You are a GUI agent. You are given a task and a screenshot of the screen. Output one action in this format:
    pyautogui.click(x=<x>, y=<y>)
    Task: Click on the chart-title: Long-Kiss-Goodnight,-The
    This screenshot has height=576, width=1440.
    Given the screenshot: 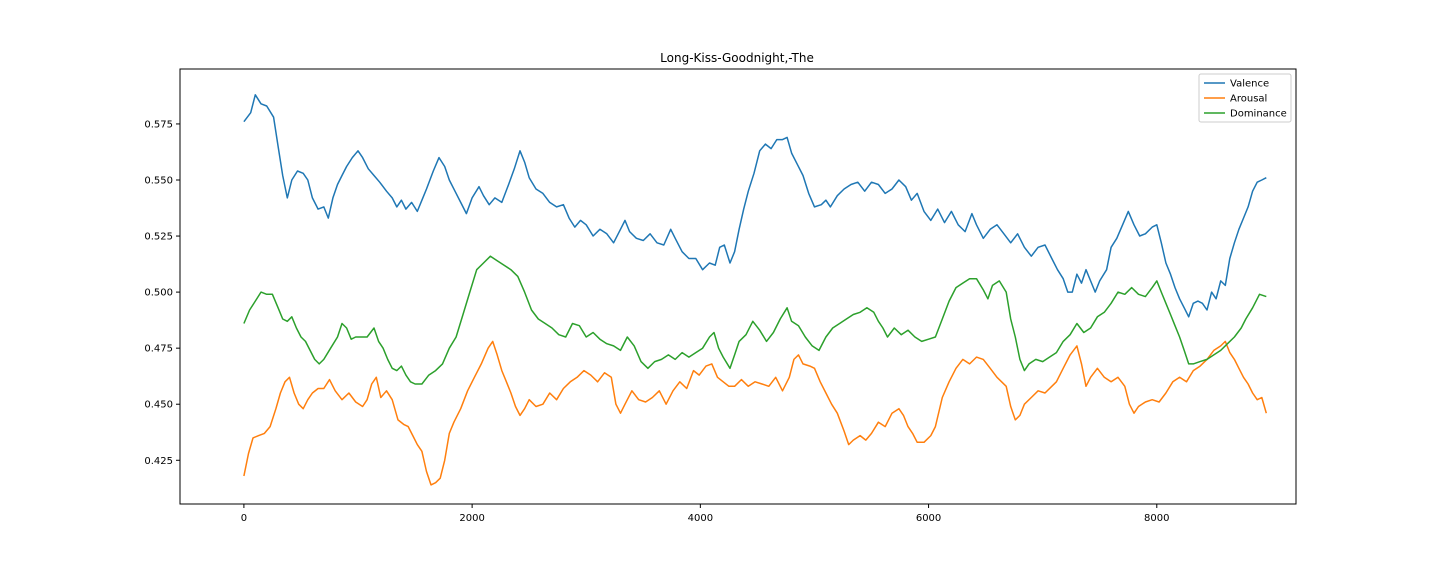 What is the action you would take?
    pyautogui.click(x=737, y=58)
    